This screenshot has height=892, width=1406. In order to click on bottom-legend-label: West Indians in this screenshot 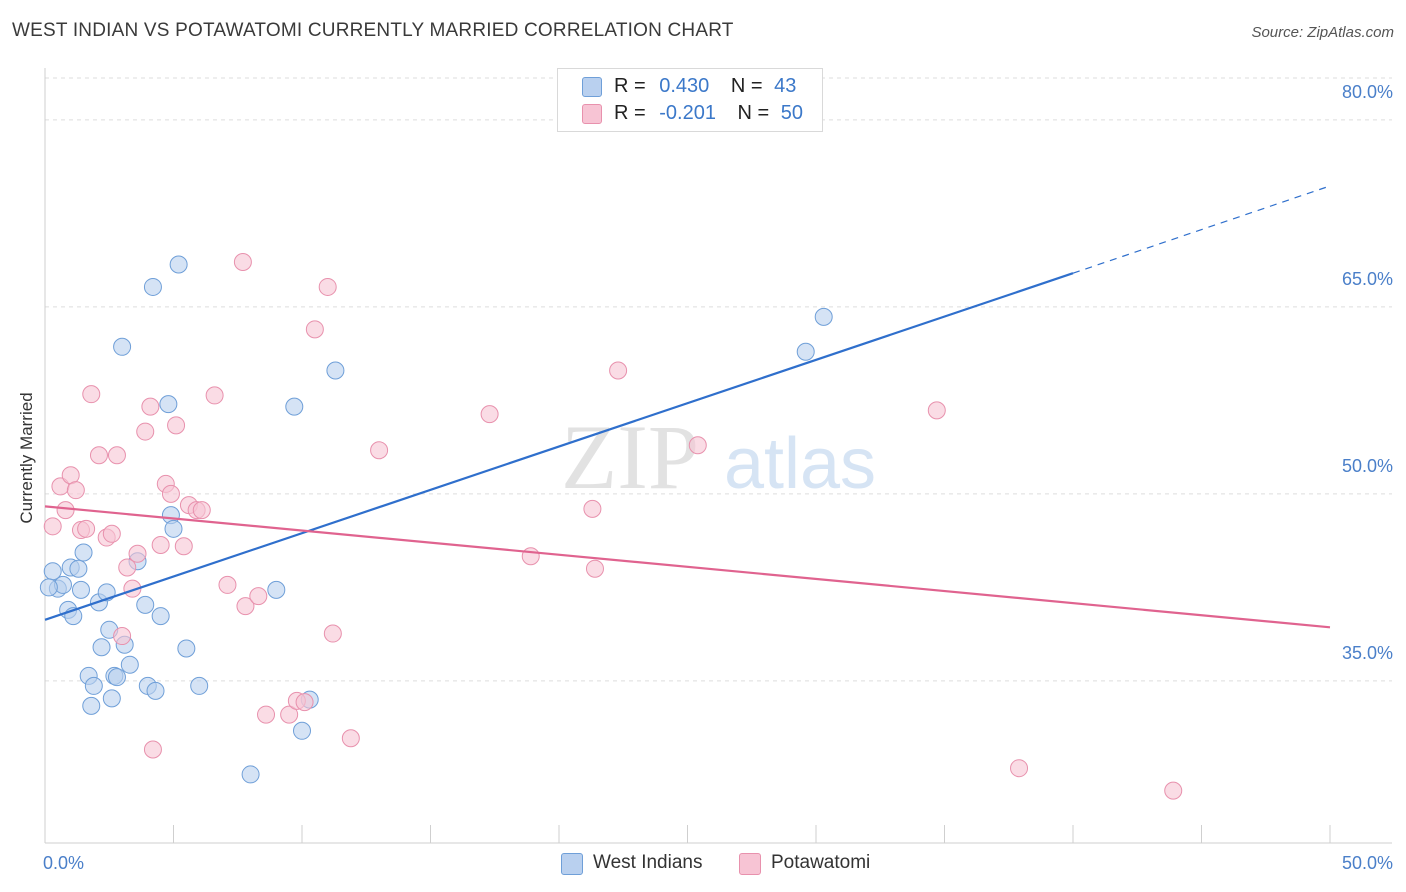, I will do `click(648, 862)`.